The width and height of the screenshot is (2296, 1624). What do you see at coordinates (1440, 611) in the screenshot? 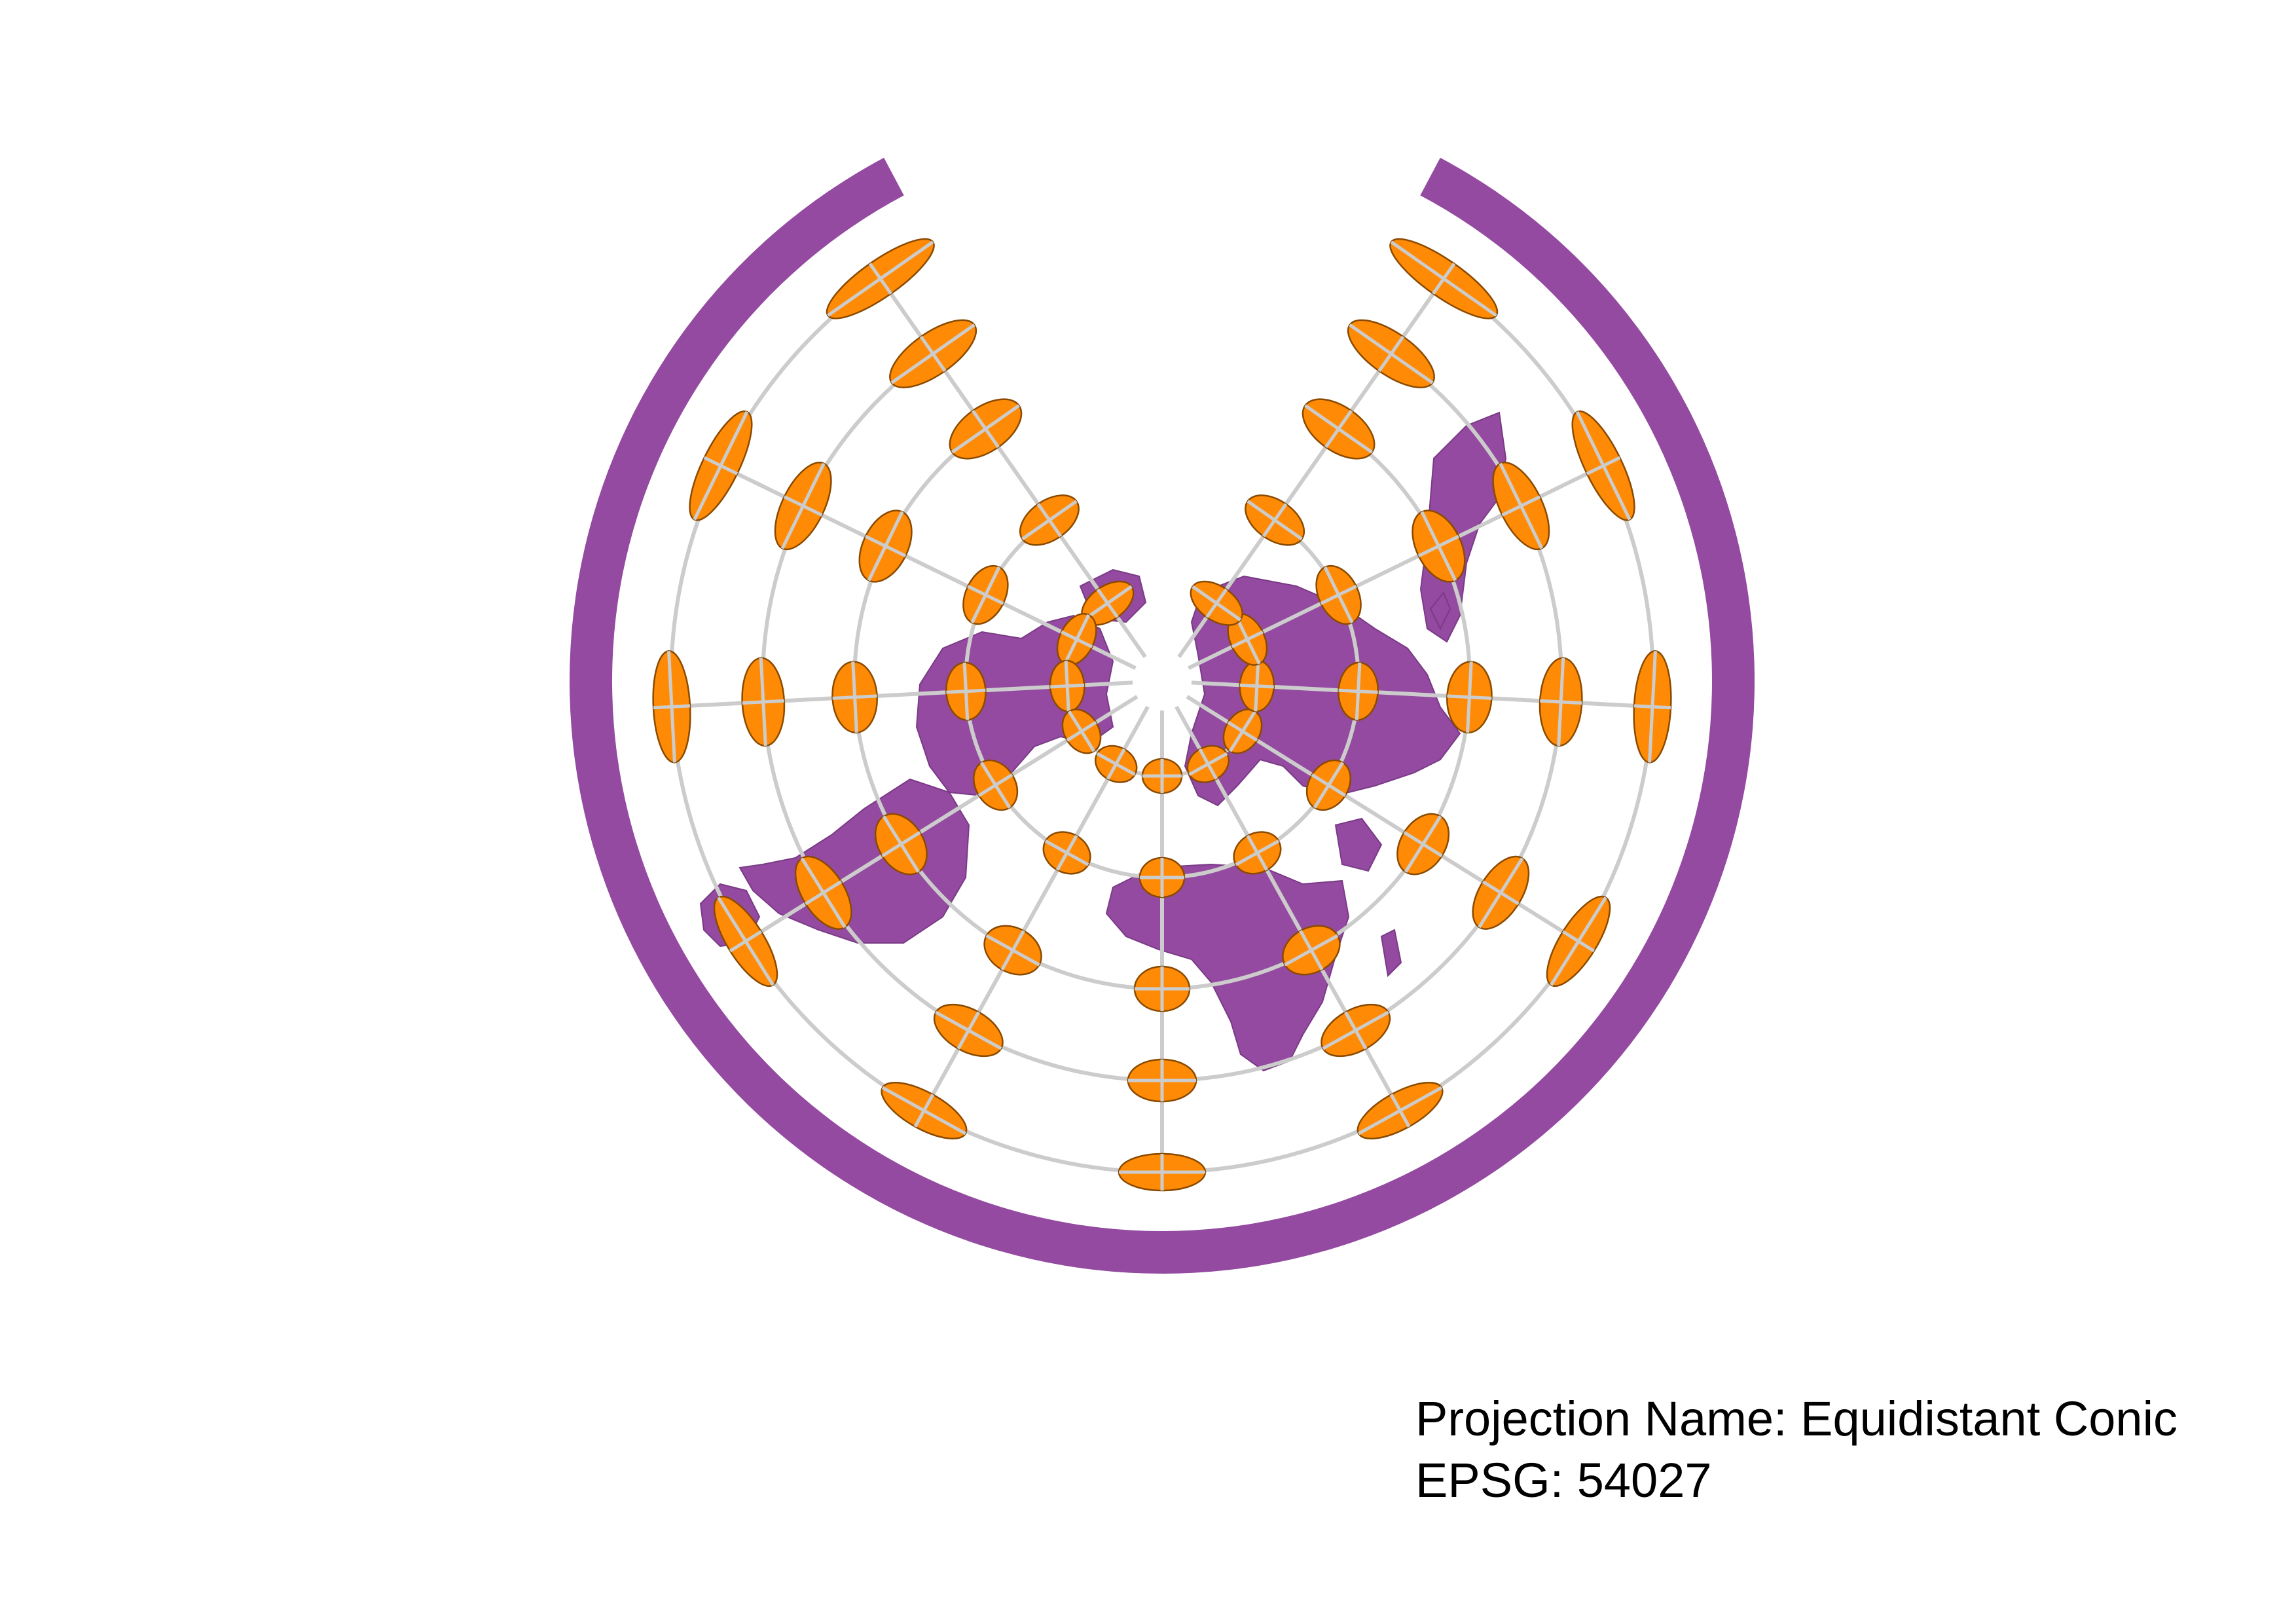
I see `japan-shape` at bounding box center [1440, 611].